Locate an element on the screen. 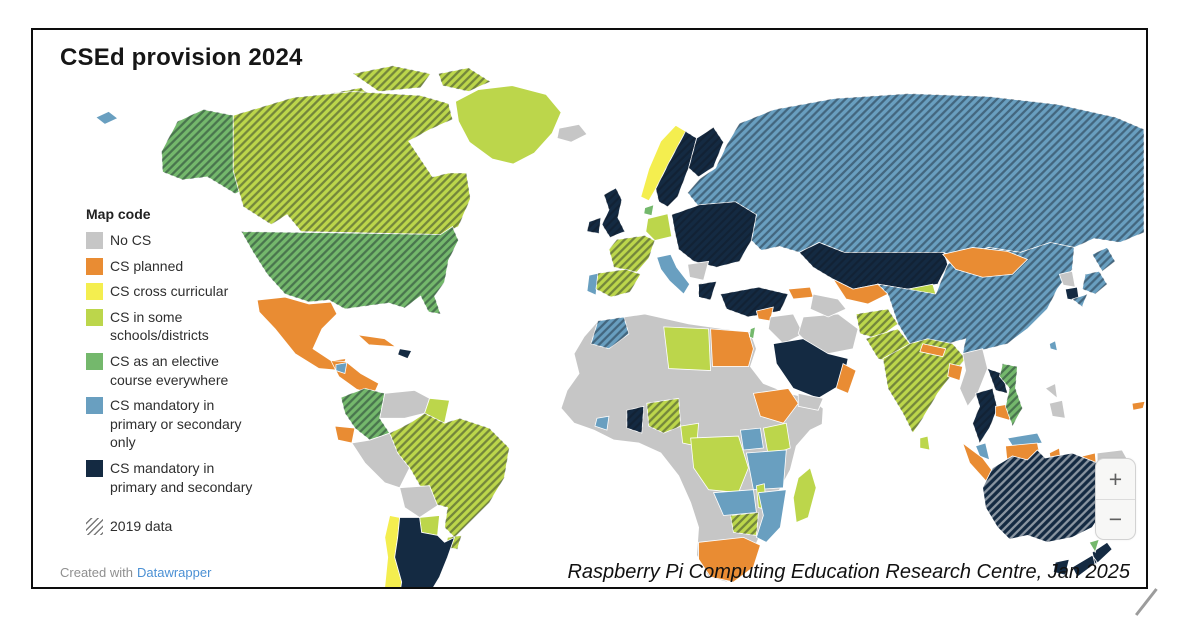  legend-swatch-elective is located at coordinates (94, 362).